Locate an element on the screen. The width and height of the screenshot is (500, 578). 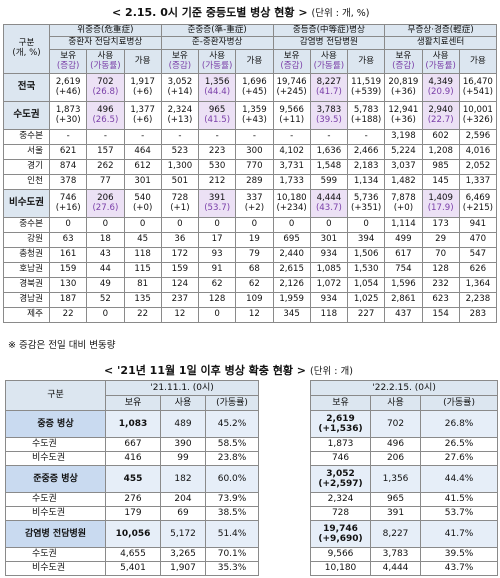
title: < 2.15. 0시 기준 중등도별 병상 현황 > (단위 : 개, %) is located at coordinates (241, 12).